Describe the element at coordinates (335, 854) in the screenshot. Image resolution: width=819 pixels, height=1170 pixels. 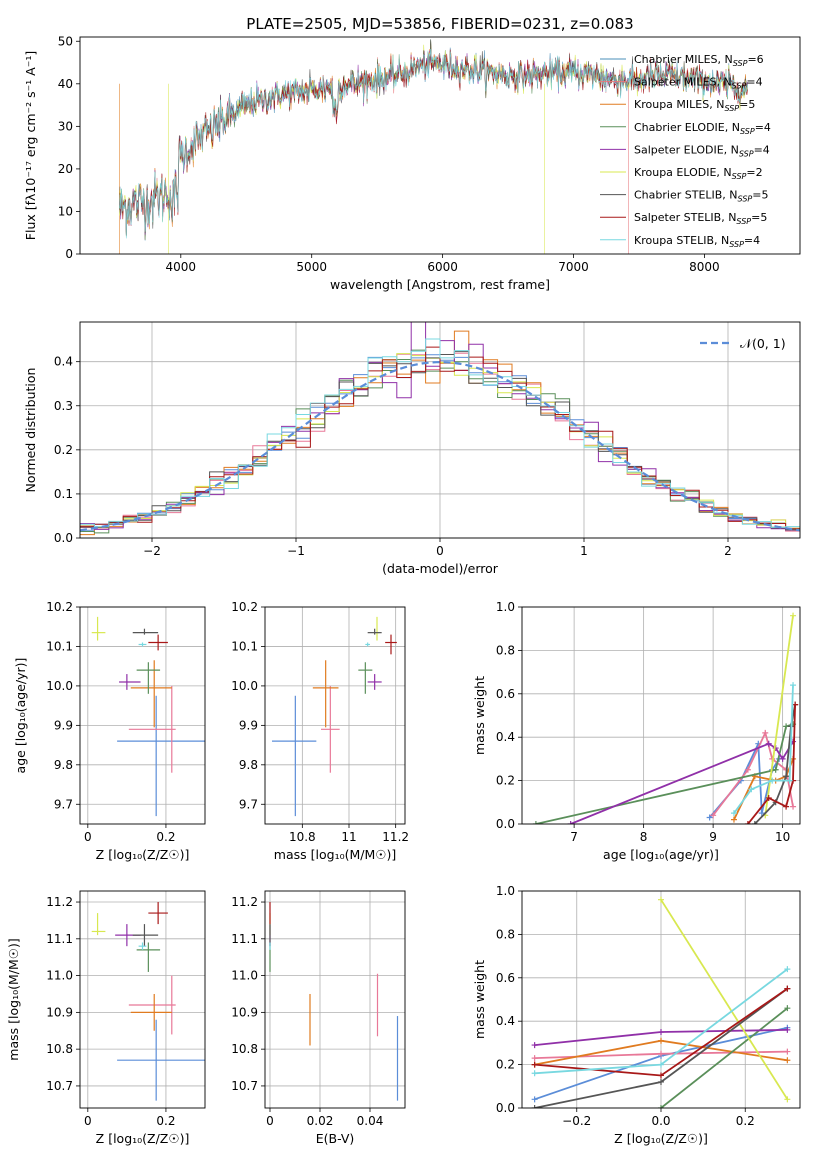
I see `x-axis-label: mass [log₁₀(M/M☉)]` at that location.